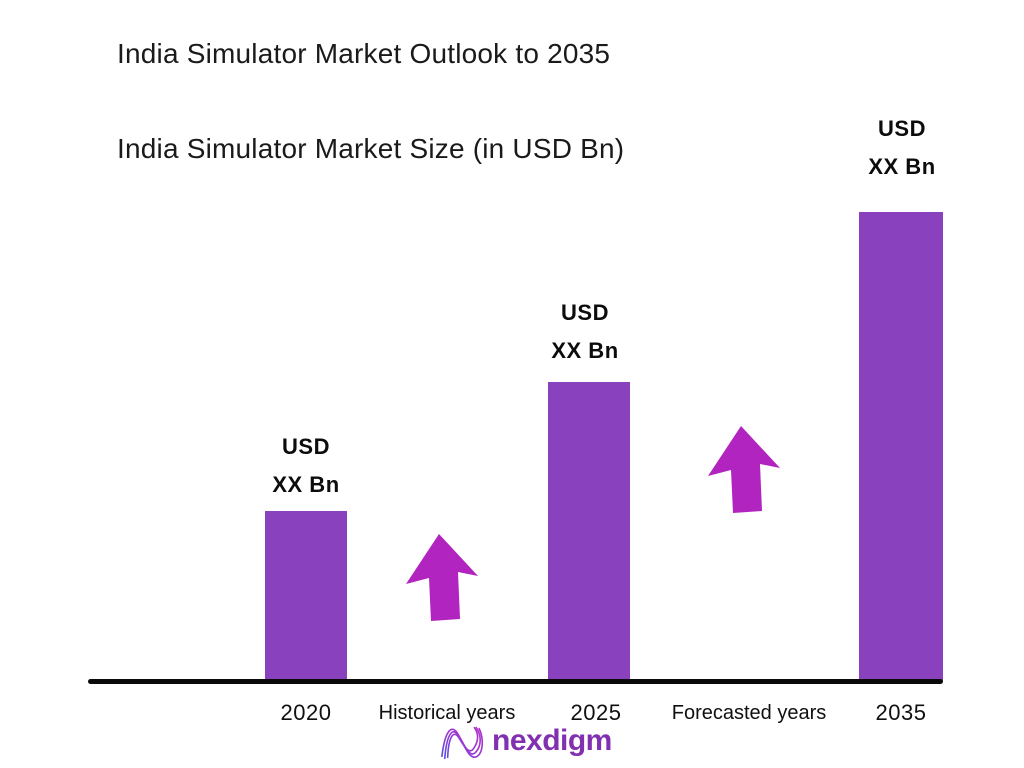  I want to click on page-title: India Simulator Market Outlook to 2035, so click(364, 53).